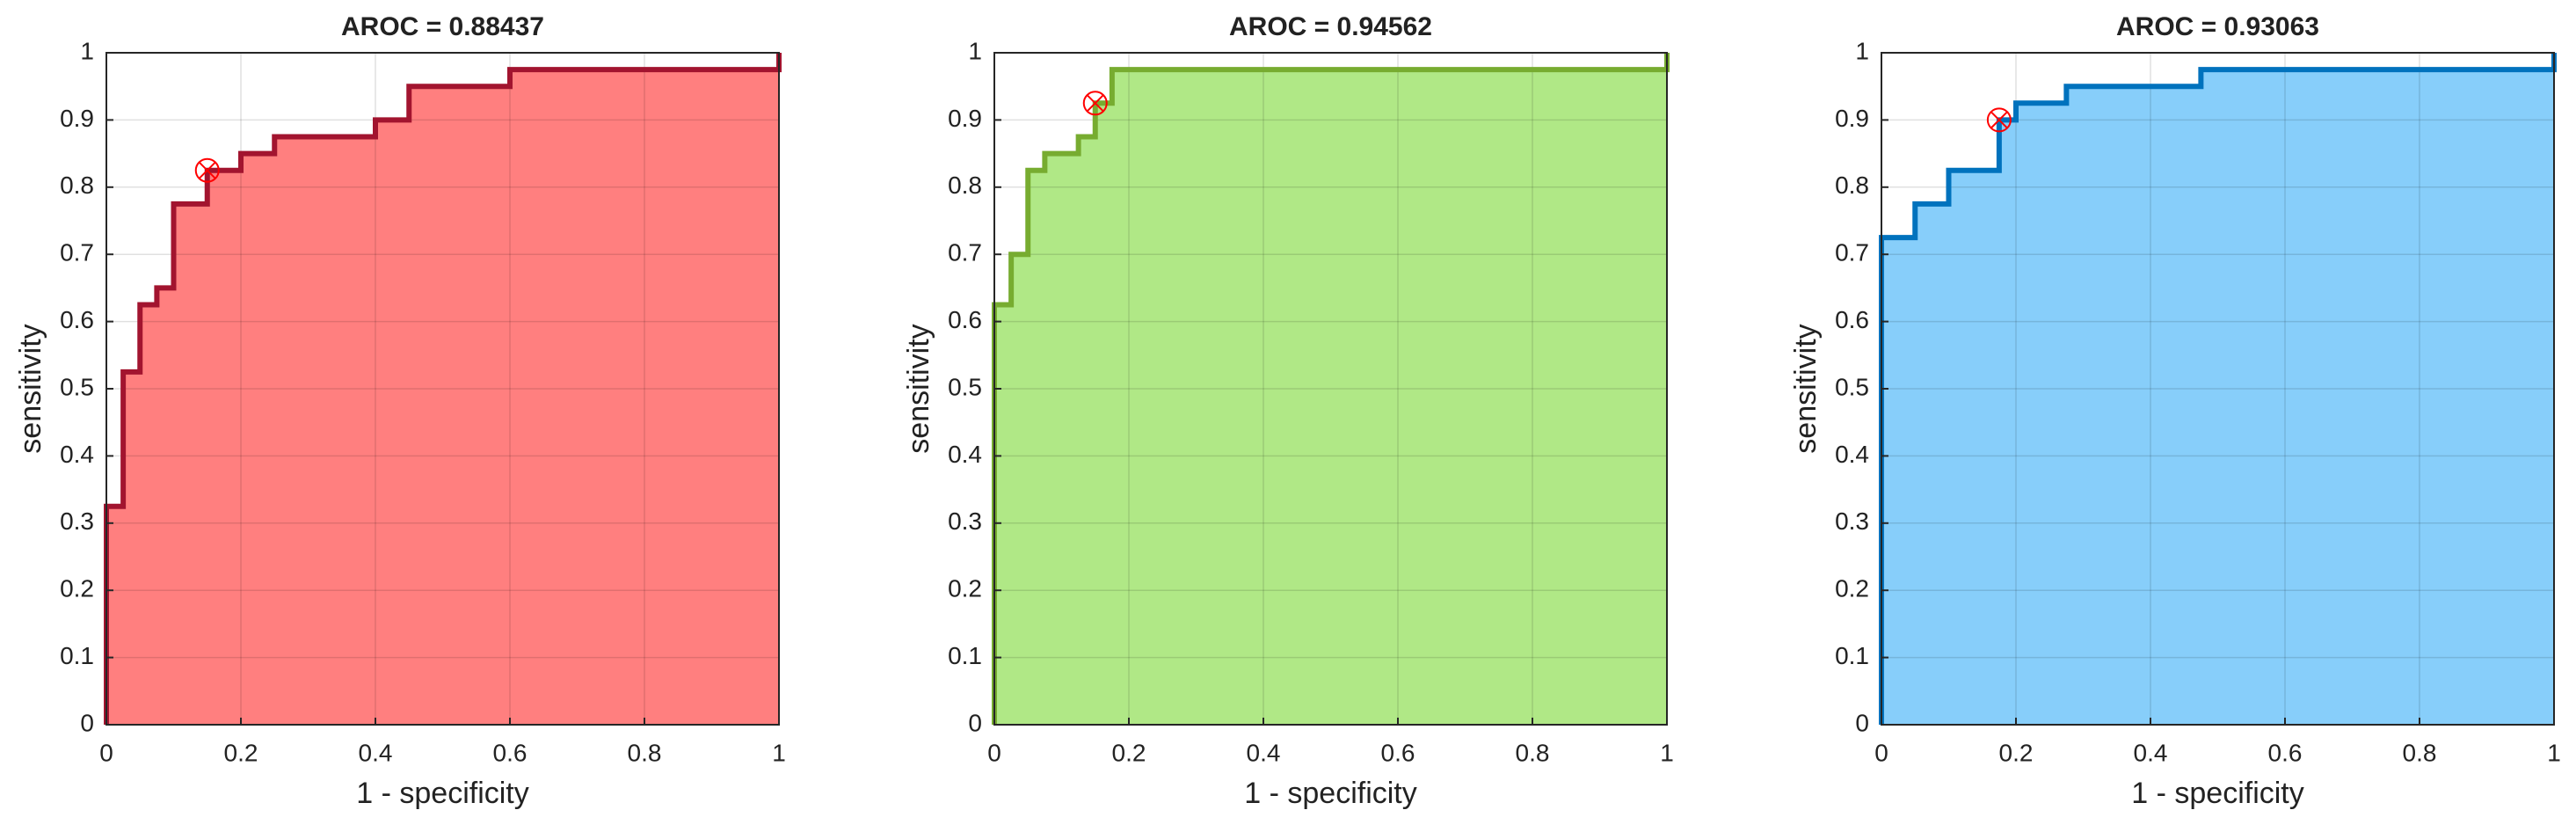 This screenshot has width=2576, height=832. I want to click on chart-title: AROC = 0.93063, so click(2217, 26).